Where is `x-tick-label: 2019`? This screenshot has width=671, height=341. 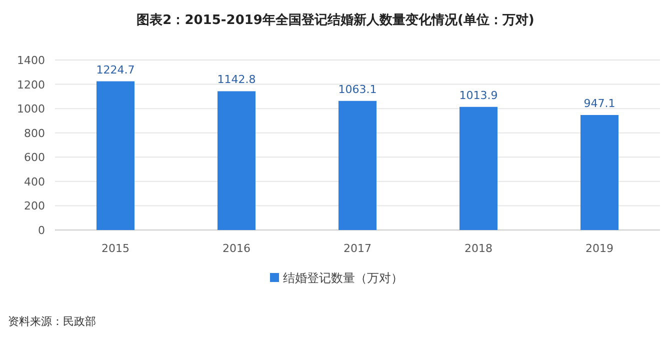 x-tick-label: 2019 is located at coordinates (600, 248).